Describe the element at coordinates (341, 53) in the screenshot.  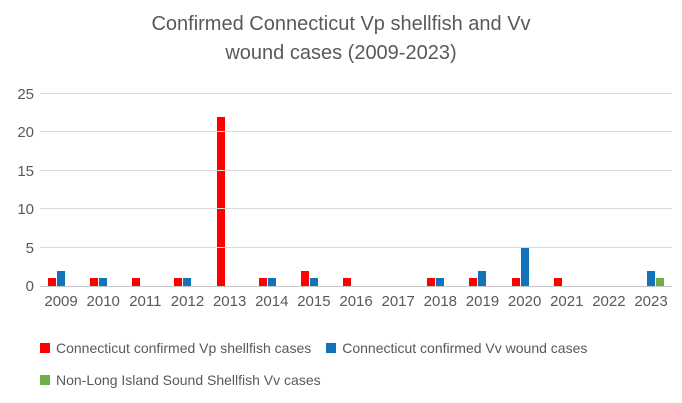
I see `chart-title-line2: wound cases (2009-2023)` at that location.